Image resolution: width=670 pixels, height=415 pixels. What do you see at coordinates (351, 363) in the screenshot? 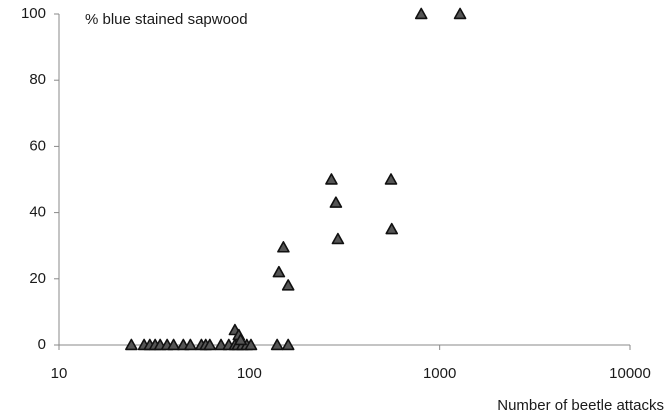
I see `x-axis: 10 100 1000 10000` at bounding box center [351, 363].